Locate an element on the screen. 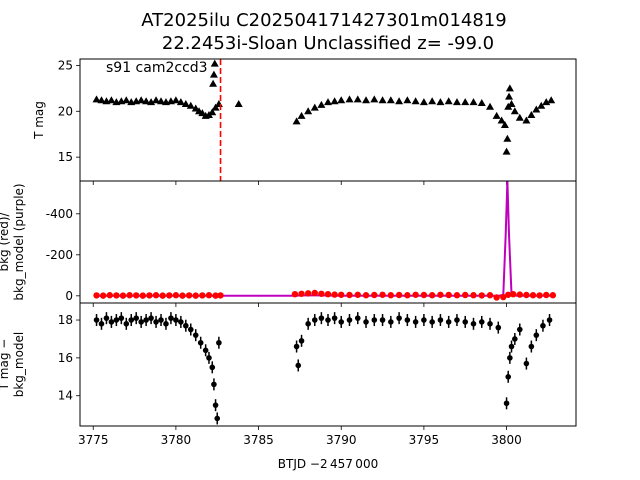 This screenshot has width=640, height=480. diff-ytick-label: 14 is located at coordinates (65, 396).